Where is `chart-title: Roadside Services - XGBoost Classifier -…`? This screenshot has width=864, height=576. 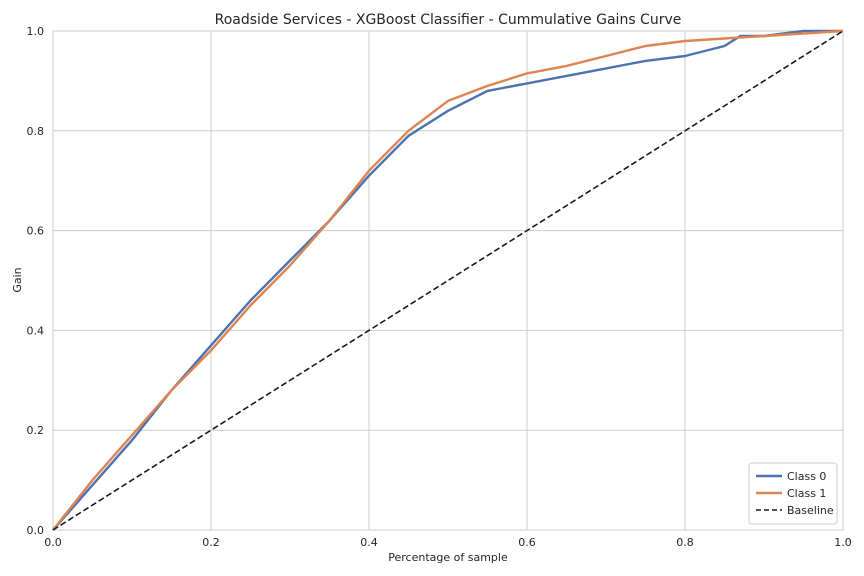
chart-title: Roadside Services - XGBoost Classifier -… is located at coordinates (448, 20).